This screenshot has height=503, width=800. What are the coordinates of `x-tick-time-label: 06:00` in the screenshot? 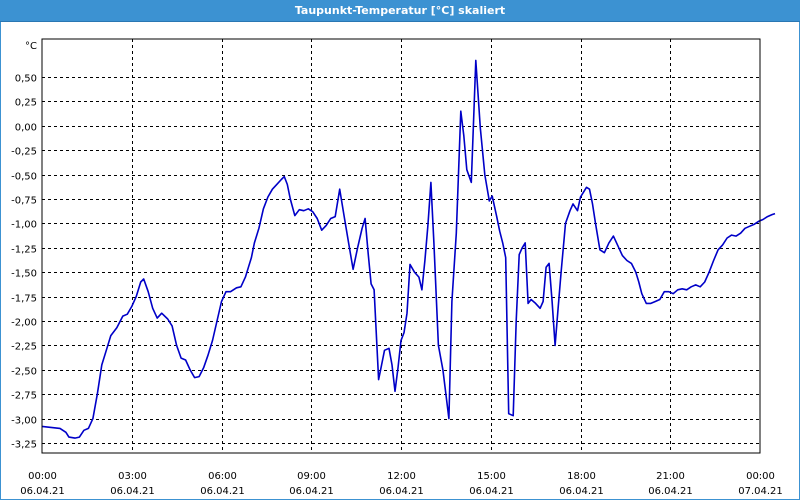 It's located at (222, 476).